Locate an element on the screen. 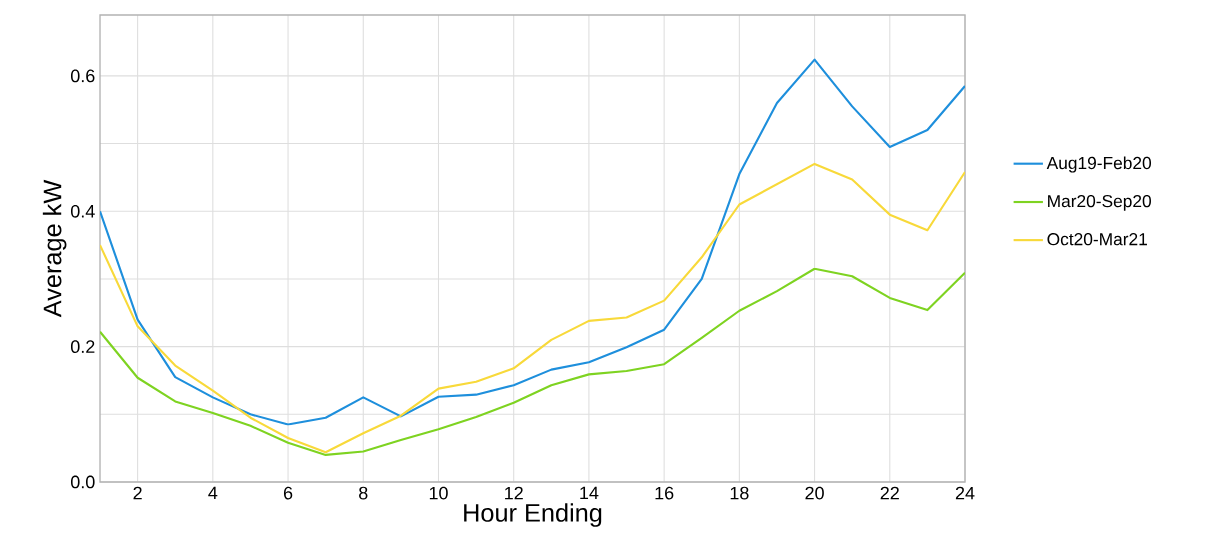 The image size is (1217, 555). x-tick-label: 8 is located at coordinates (363, 493).